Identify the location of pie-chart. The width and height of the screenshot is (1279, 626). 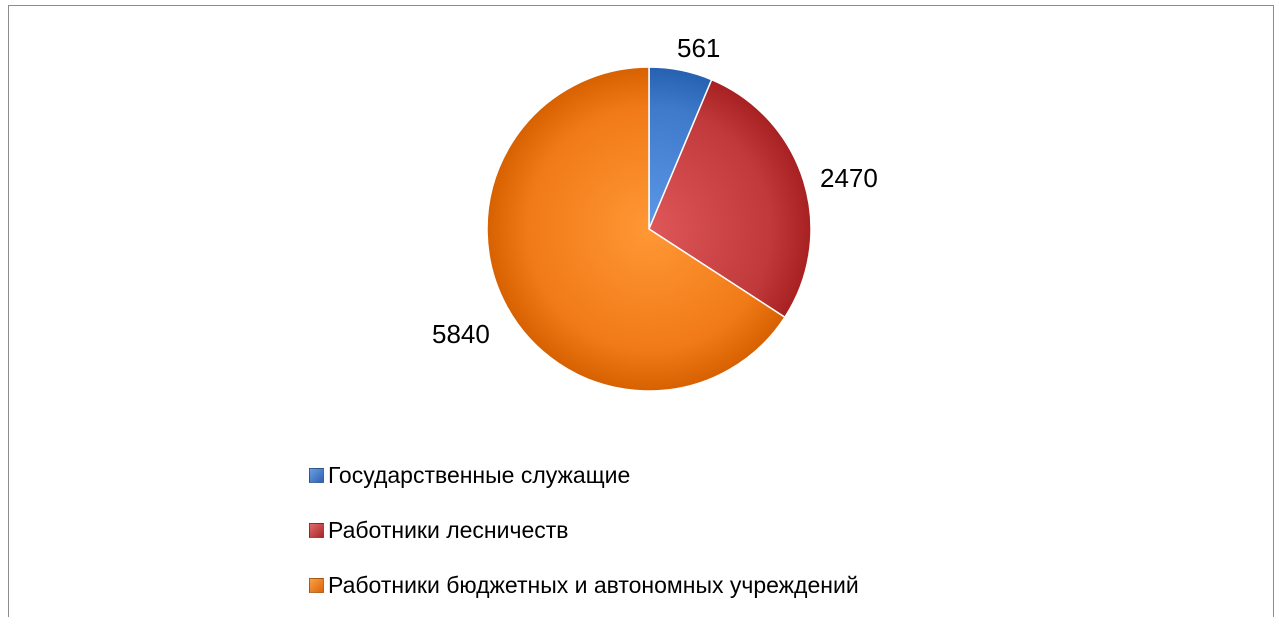
(649, 229).